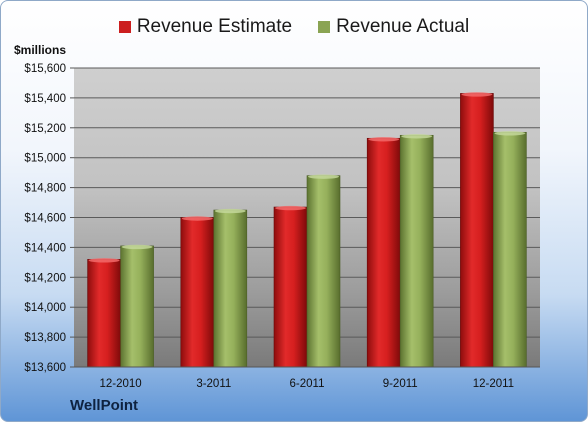  I want to click on y-tick-label: $14,200, so click(45, 278).